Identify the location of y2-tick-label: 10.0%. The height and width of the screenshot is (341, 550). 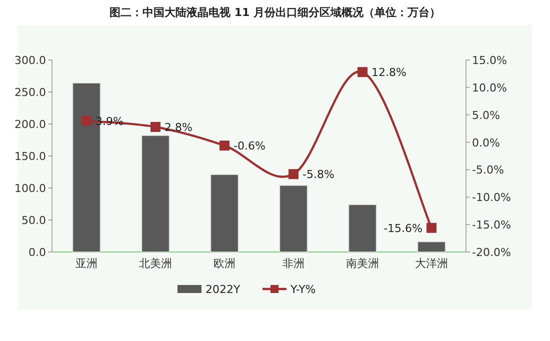
(489, 87).